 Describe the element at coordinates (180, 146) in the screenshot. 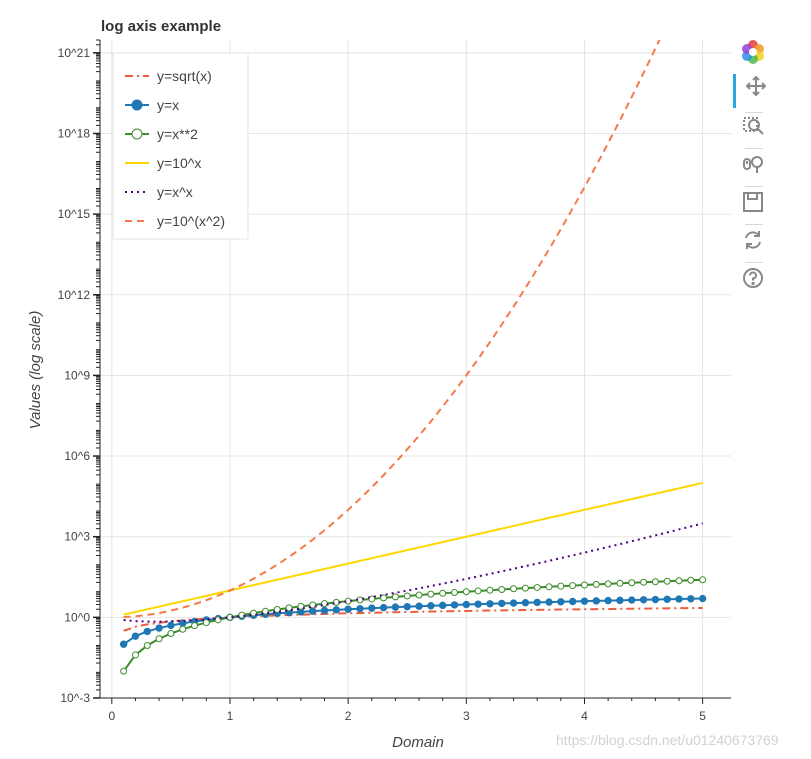

I see `legend: y=sqrt(x) y=x y=x**2 y=10^x y=x^x y=10^(x^2)` at that location.